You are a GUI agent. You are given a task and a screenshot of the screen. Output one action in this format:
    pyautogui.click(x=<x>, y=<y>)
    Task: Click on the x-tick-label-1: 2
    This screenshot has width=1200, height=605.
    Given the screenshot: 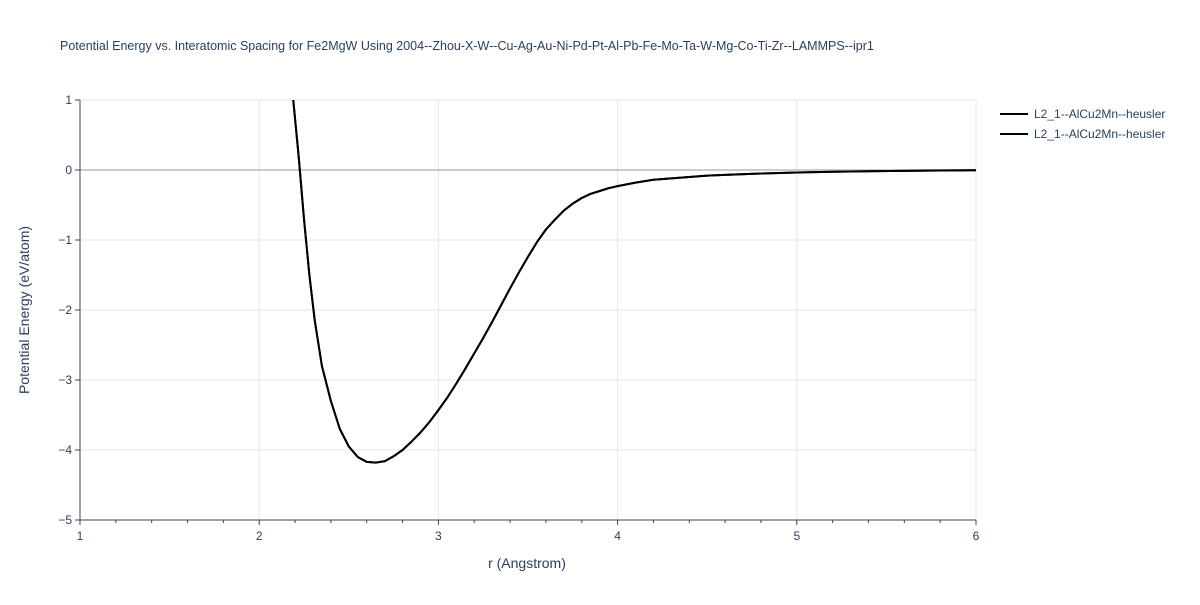 What is the action you would take?
    pyautogui.click(x=259, y=536)
    